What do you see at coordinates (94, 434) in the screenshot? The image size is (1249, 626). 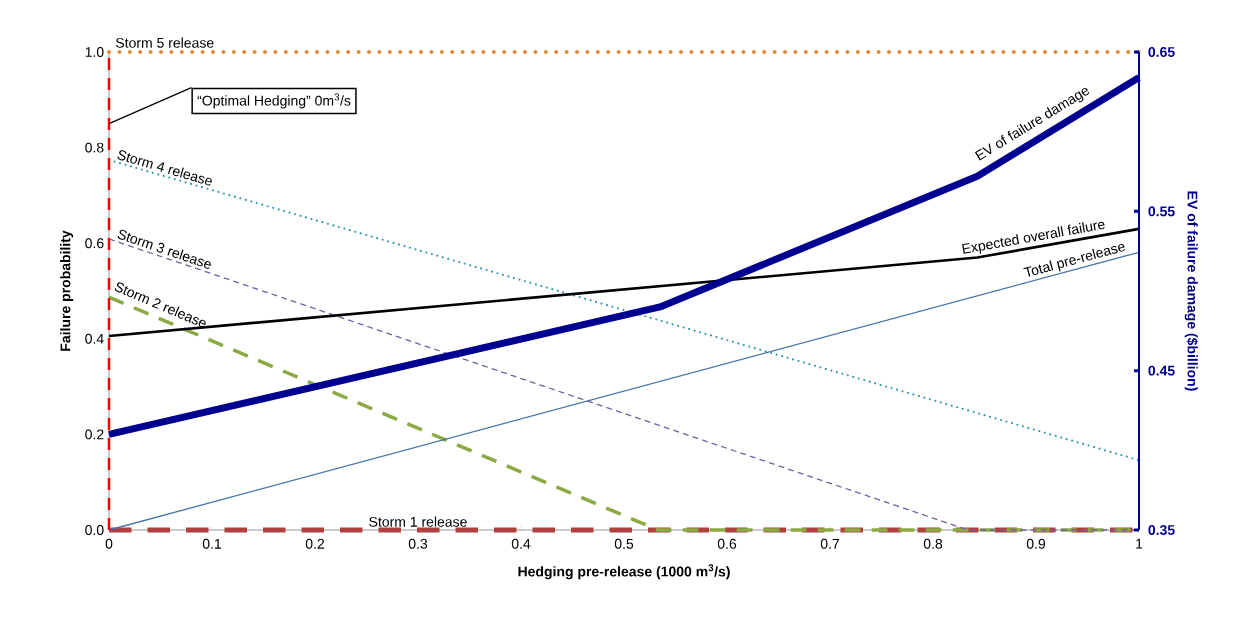 I see `y-tick-label: 0.2` at bounding box center [94, 434].